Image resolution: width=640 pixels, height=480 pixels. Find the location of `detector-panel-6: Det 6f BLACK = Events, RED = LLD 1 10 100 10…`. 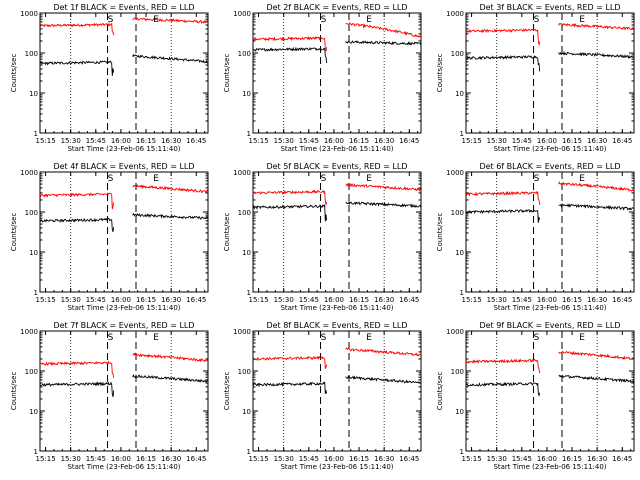

detector-panel-6: Det 6f BLACK = Events, RED = LLD 1 10 100 10… is located at coordinates (535, 237).